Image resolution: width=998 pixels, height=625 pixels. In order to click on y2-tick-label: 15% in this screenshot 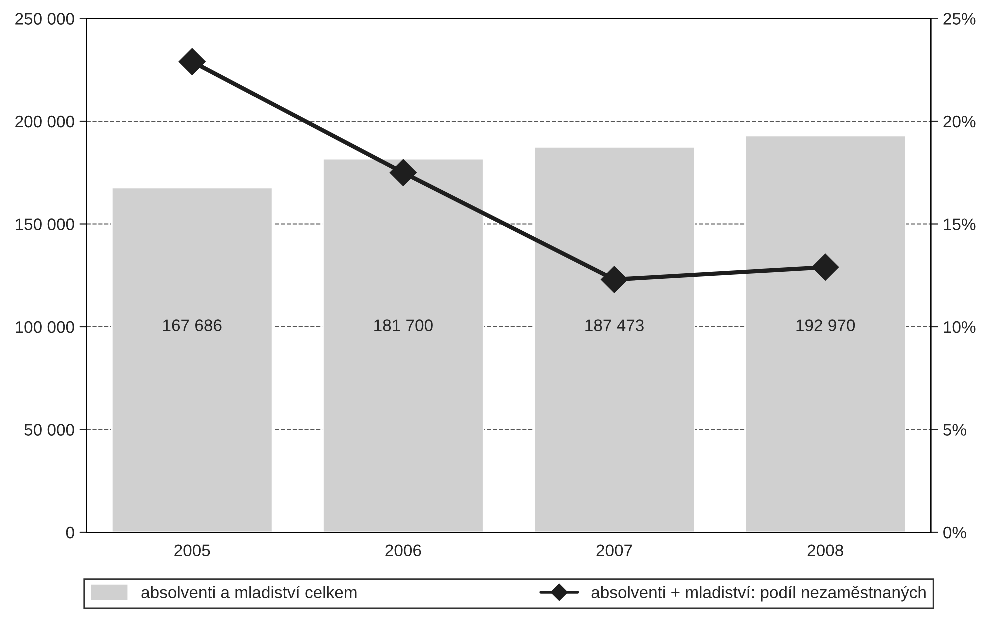, I will do `click(960, 224)`.